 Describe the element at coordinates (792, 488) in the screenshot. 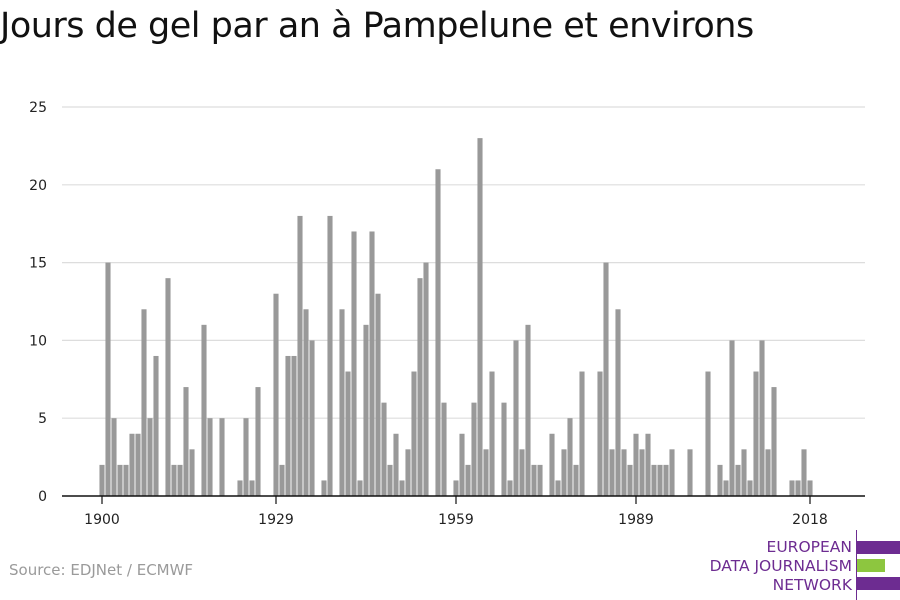

I see `bar-2015` at that location.